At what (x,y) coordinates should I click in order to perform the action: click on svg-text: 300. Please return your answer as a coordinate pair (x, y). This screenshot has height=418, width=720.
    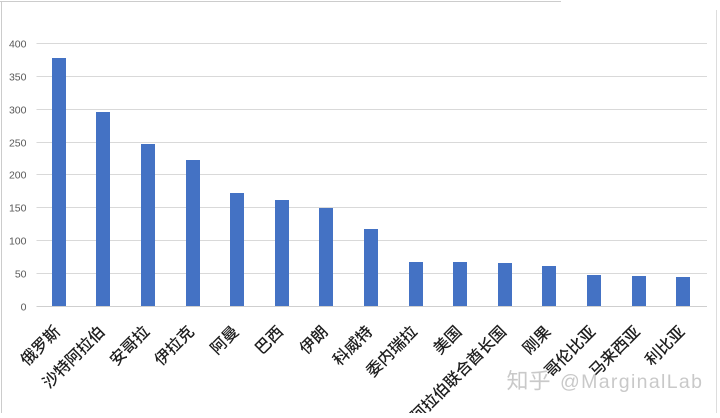
    Looking at the image, I should click on (18, 110).